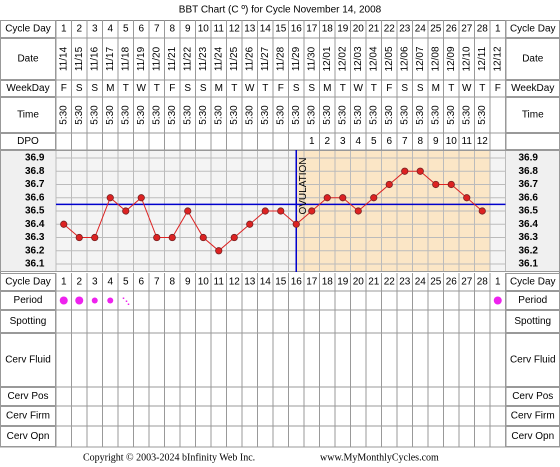 The width and height of the screenshot is (560, 467). What do you see at coordinates (389, 141) in the screenshot?
I see `dpo: 6` at bounding box center [389, 141].